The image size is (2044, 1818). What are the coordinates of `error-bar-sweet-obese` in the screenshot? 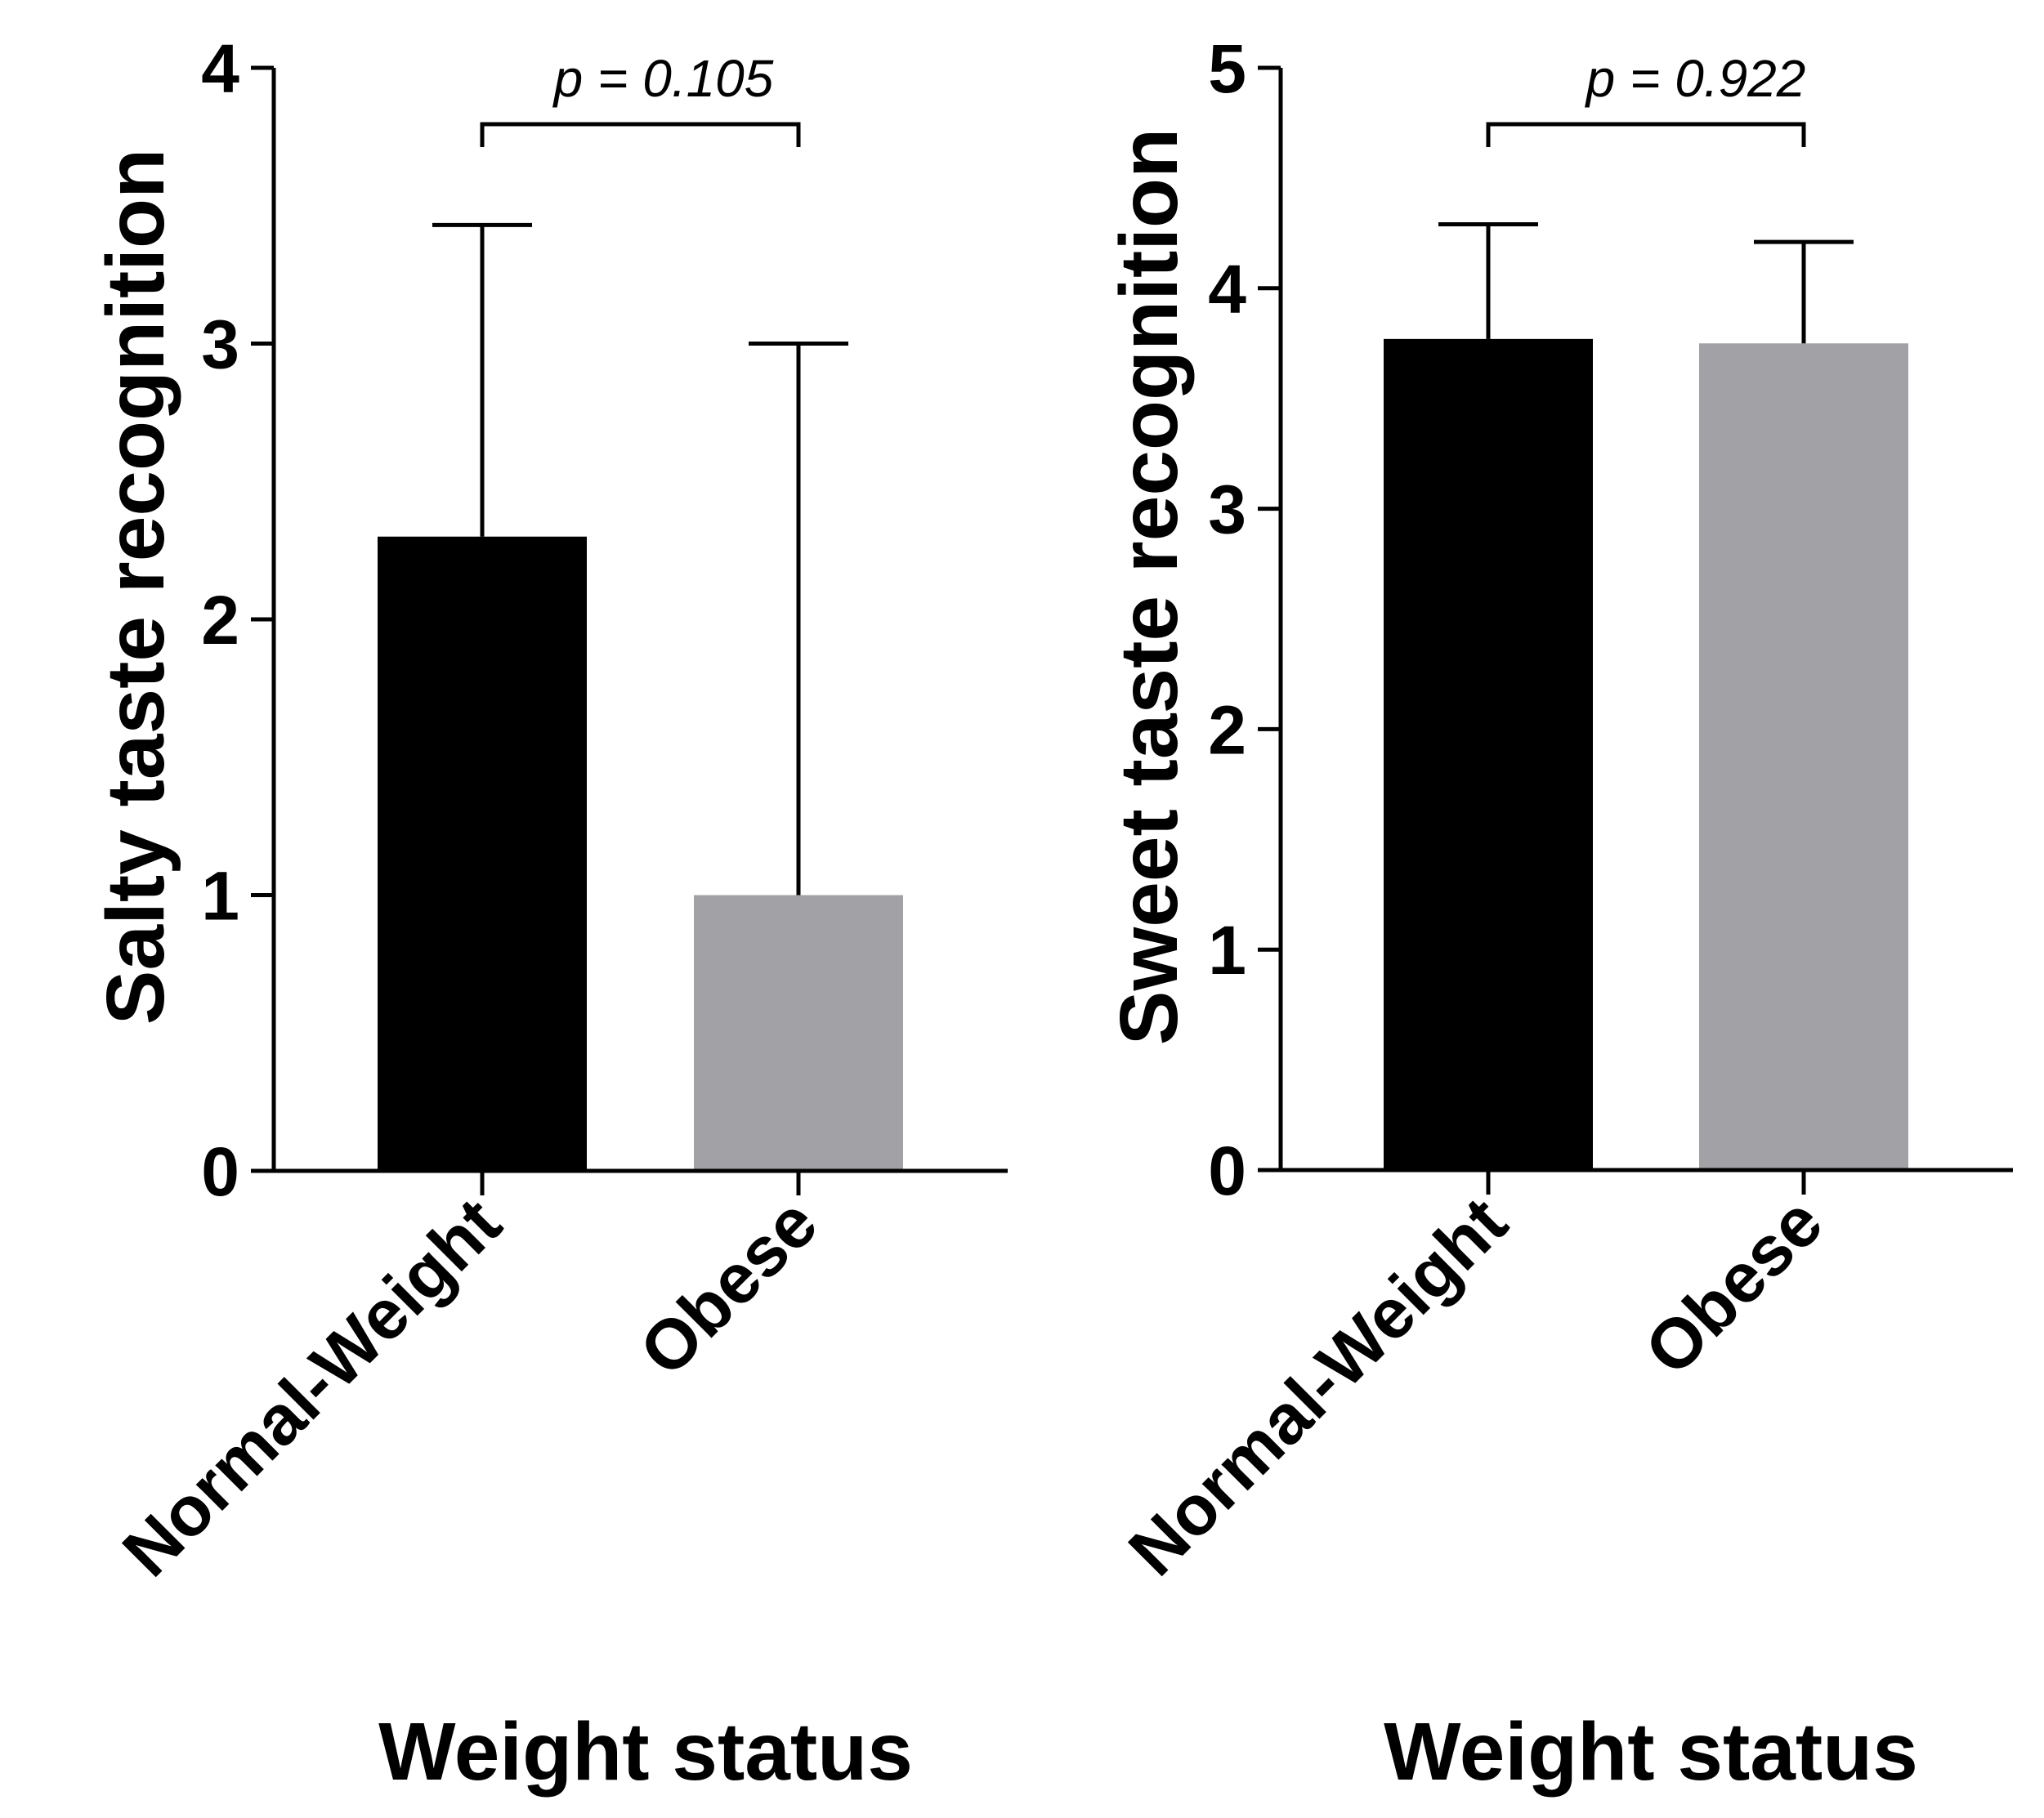 It's located at (1804, 291).